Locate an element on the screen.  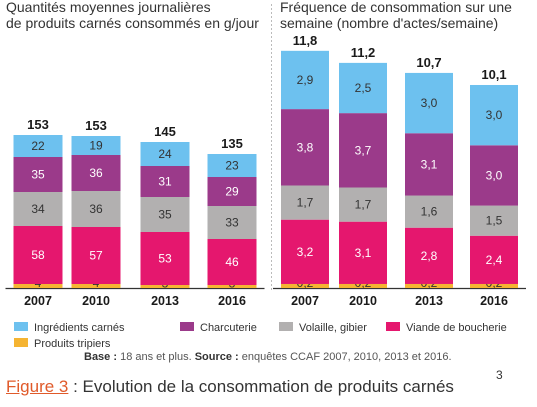
frequency-segment-label: 2,8 is located at coordinates (429, 256).